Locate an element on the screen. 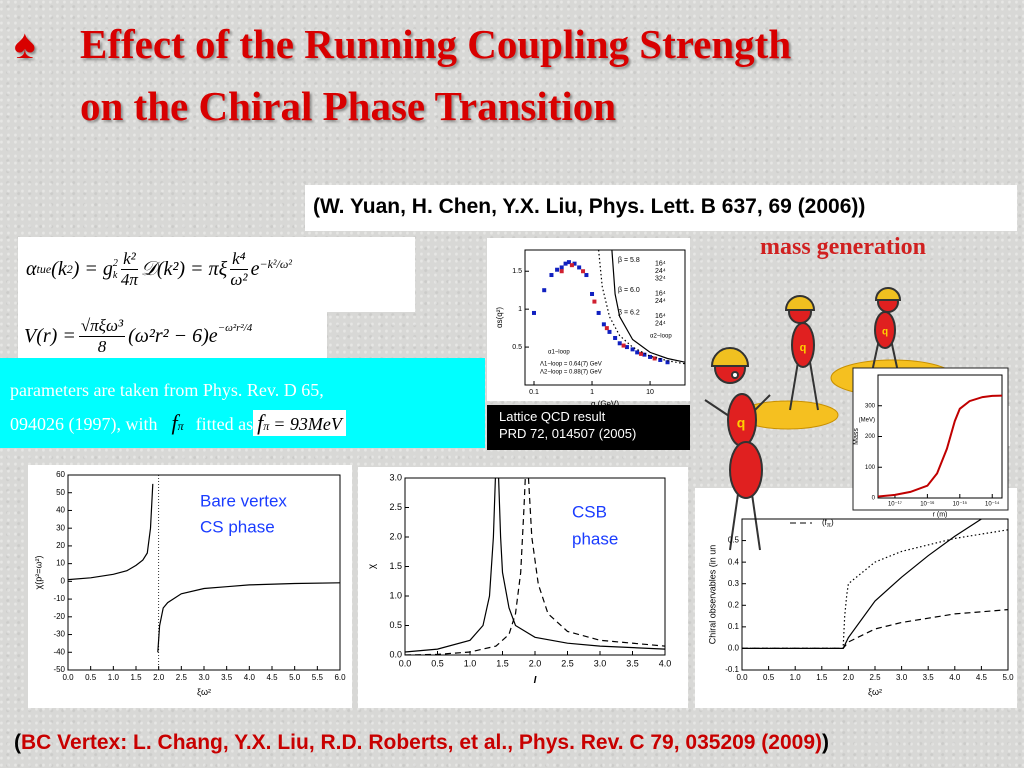 Image resolution: width=1024 pixels, height=768 pixels. chart-box is located at coordinates (523, 587).